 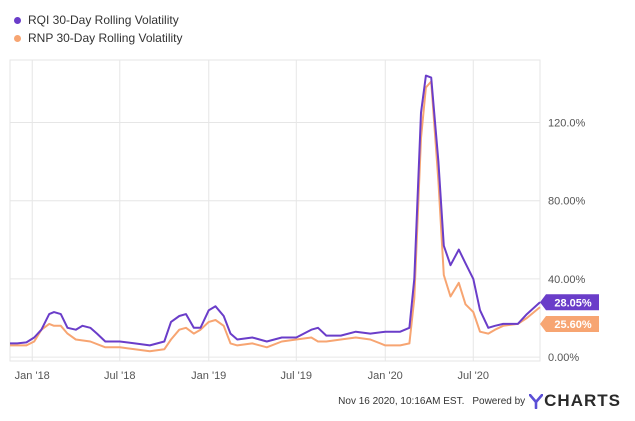 I want to click on legend-label-rqi: RQI 30-Day Rolling Volatility, so click(x=103, y=20).